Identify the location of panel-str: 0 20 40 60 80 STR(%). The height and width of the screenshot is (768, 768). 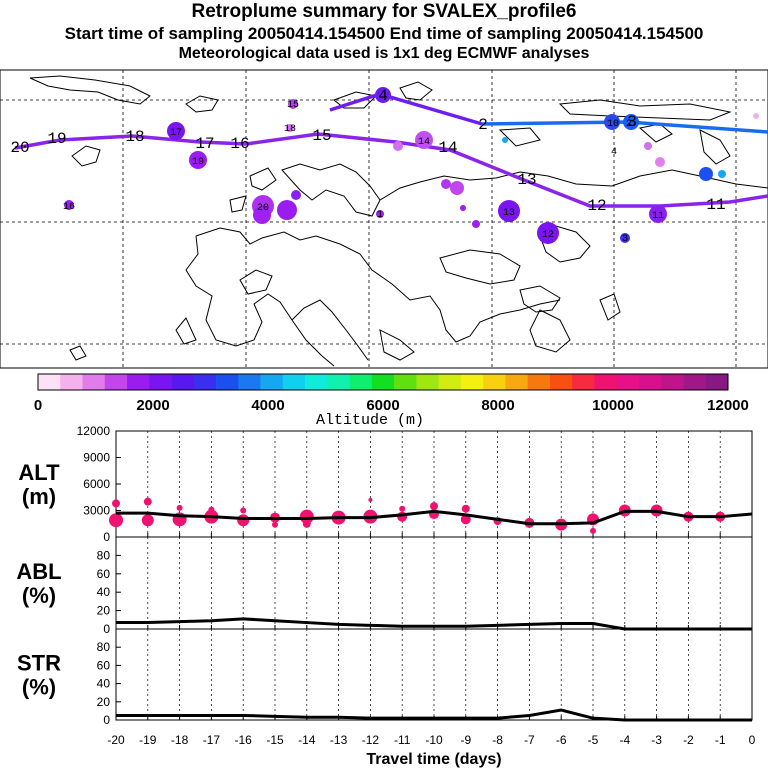
(385, 677).